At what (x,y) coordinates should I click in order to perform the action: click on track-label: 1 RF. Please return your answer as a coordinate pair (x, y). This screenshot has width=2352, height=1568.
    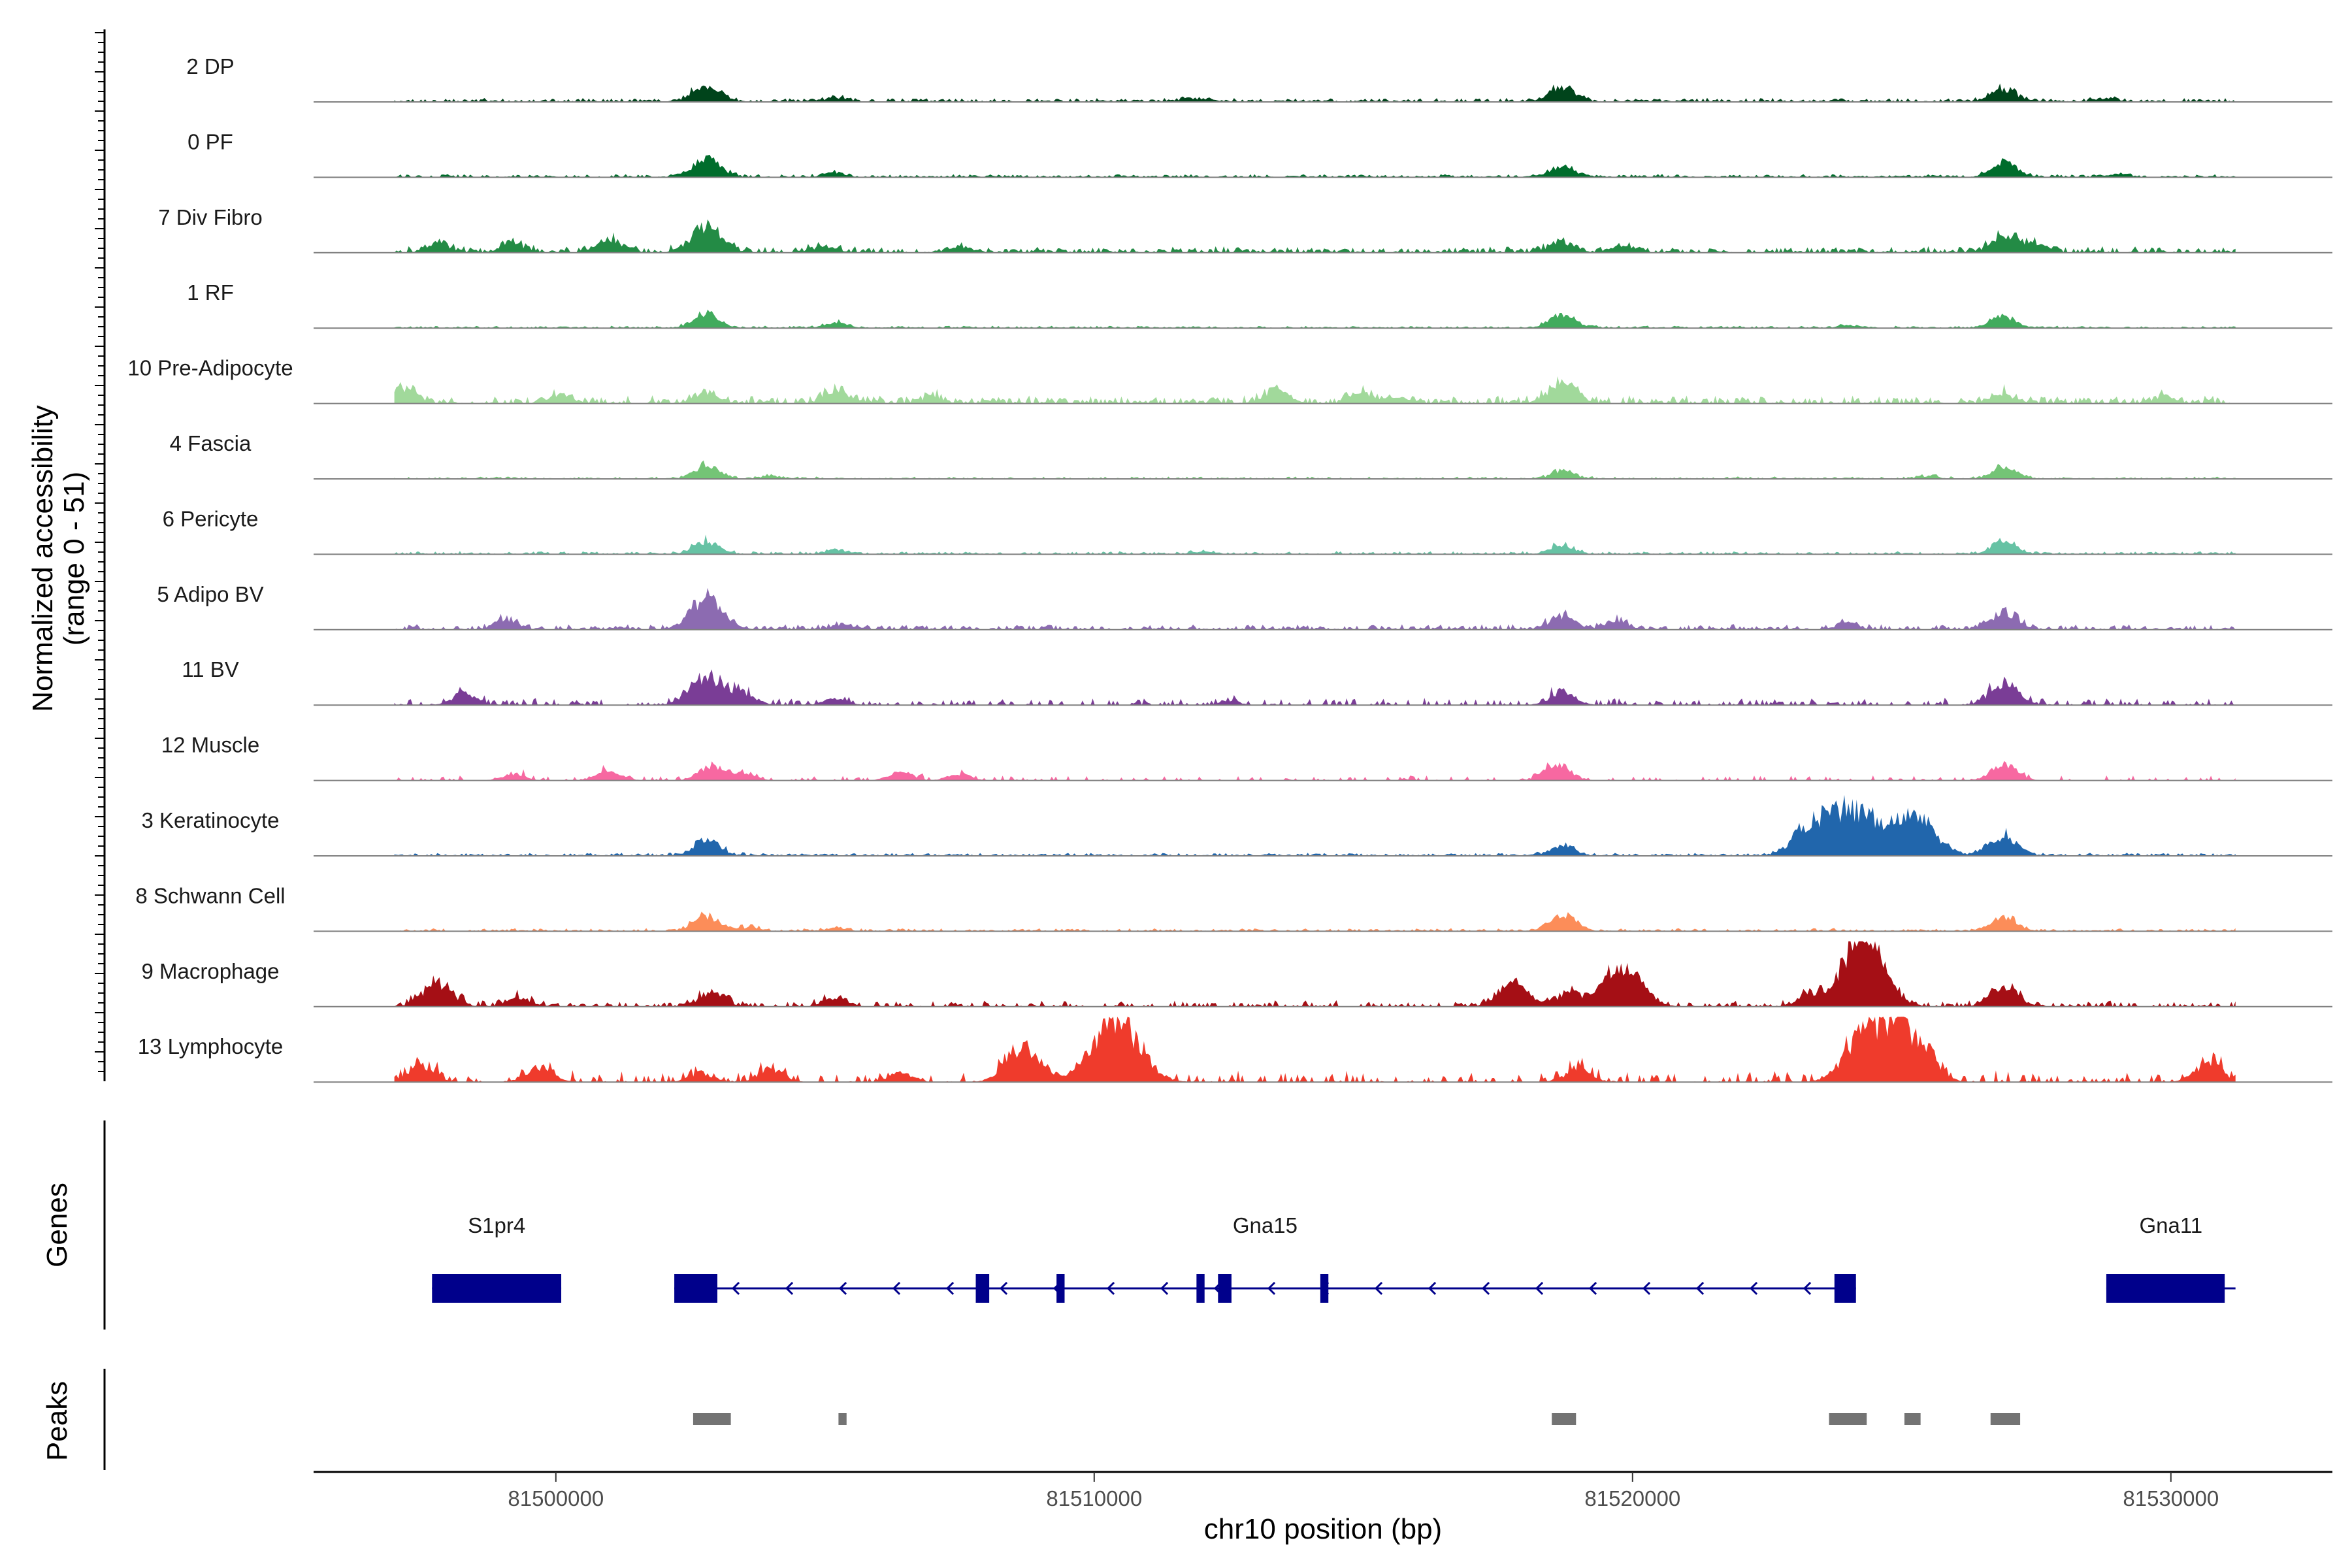
    Looking at the image, I should click on (210, 292).